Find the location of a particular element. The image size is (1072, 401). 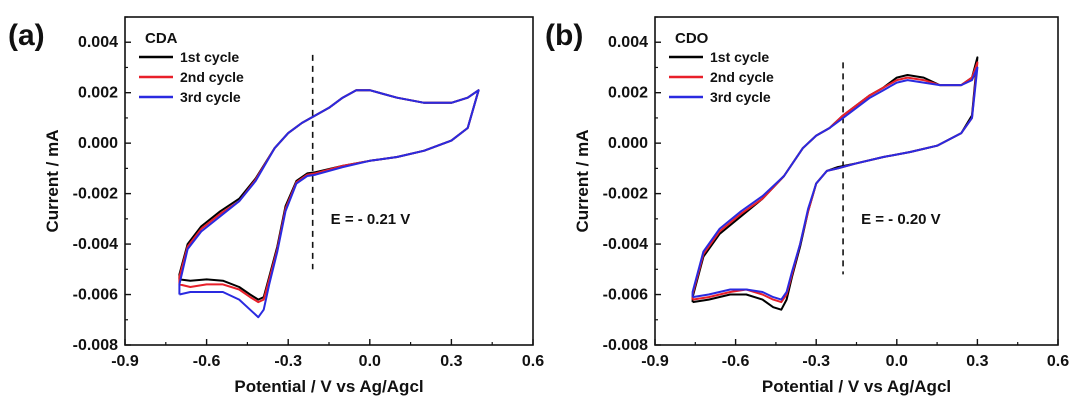

sample-name: CDA is located at coordinates (161, 38).